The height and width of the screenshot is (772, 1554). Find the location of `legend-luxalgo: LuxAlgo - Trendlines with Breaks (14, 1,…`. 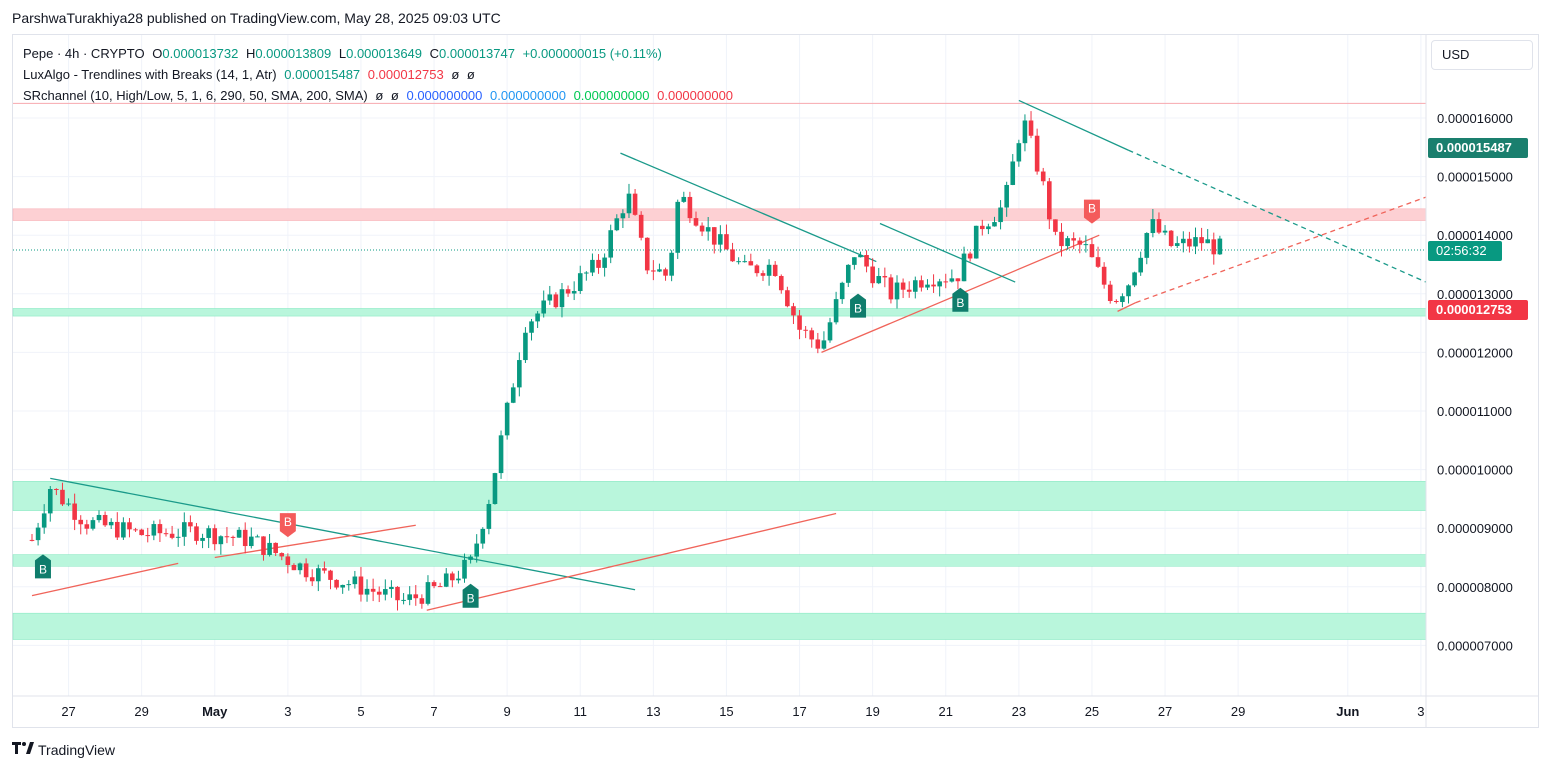

legend-luxalgo: LuxAlgo - Trendlines with Breaks (14, 1,… is located at coordinates (251, 74).